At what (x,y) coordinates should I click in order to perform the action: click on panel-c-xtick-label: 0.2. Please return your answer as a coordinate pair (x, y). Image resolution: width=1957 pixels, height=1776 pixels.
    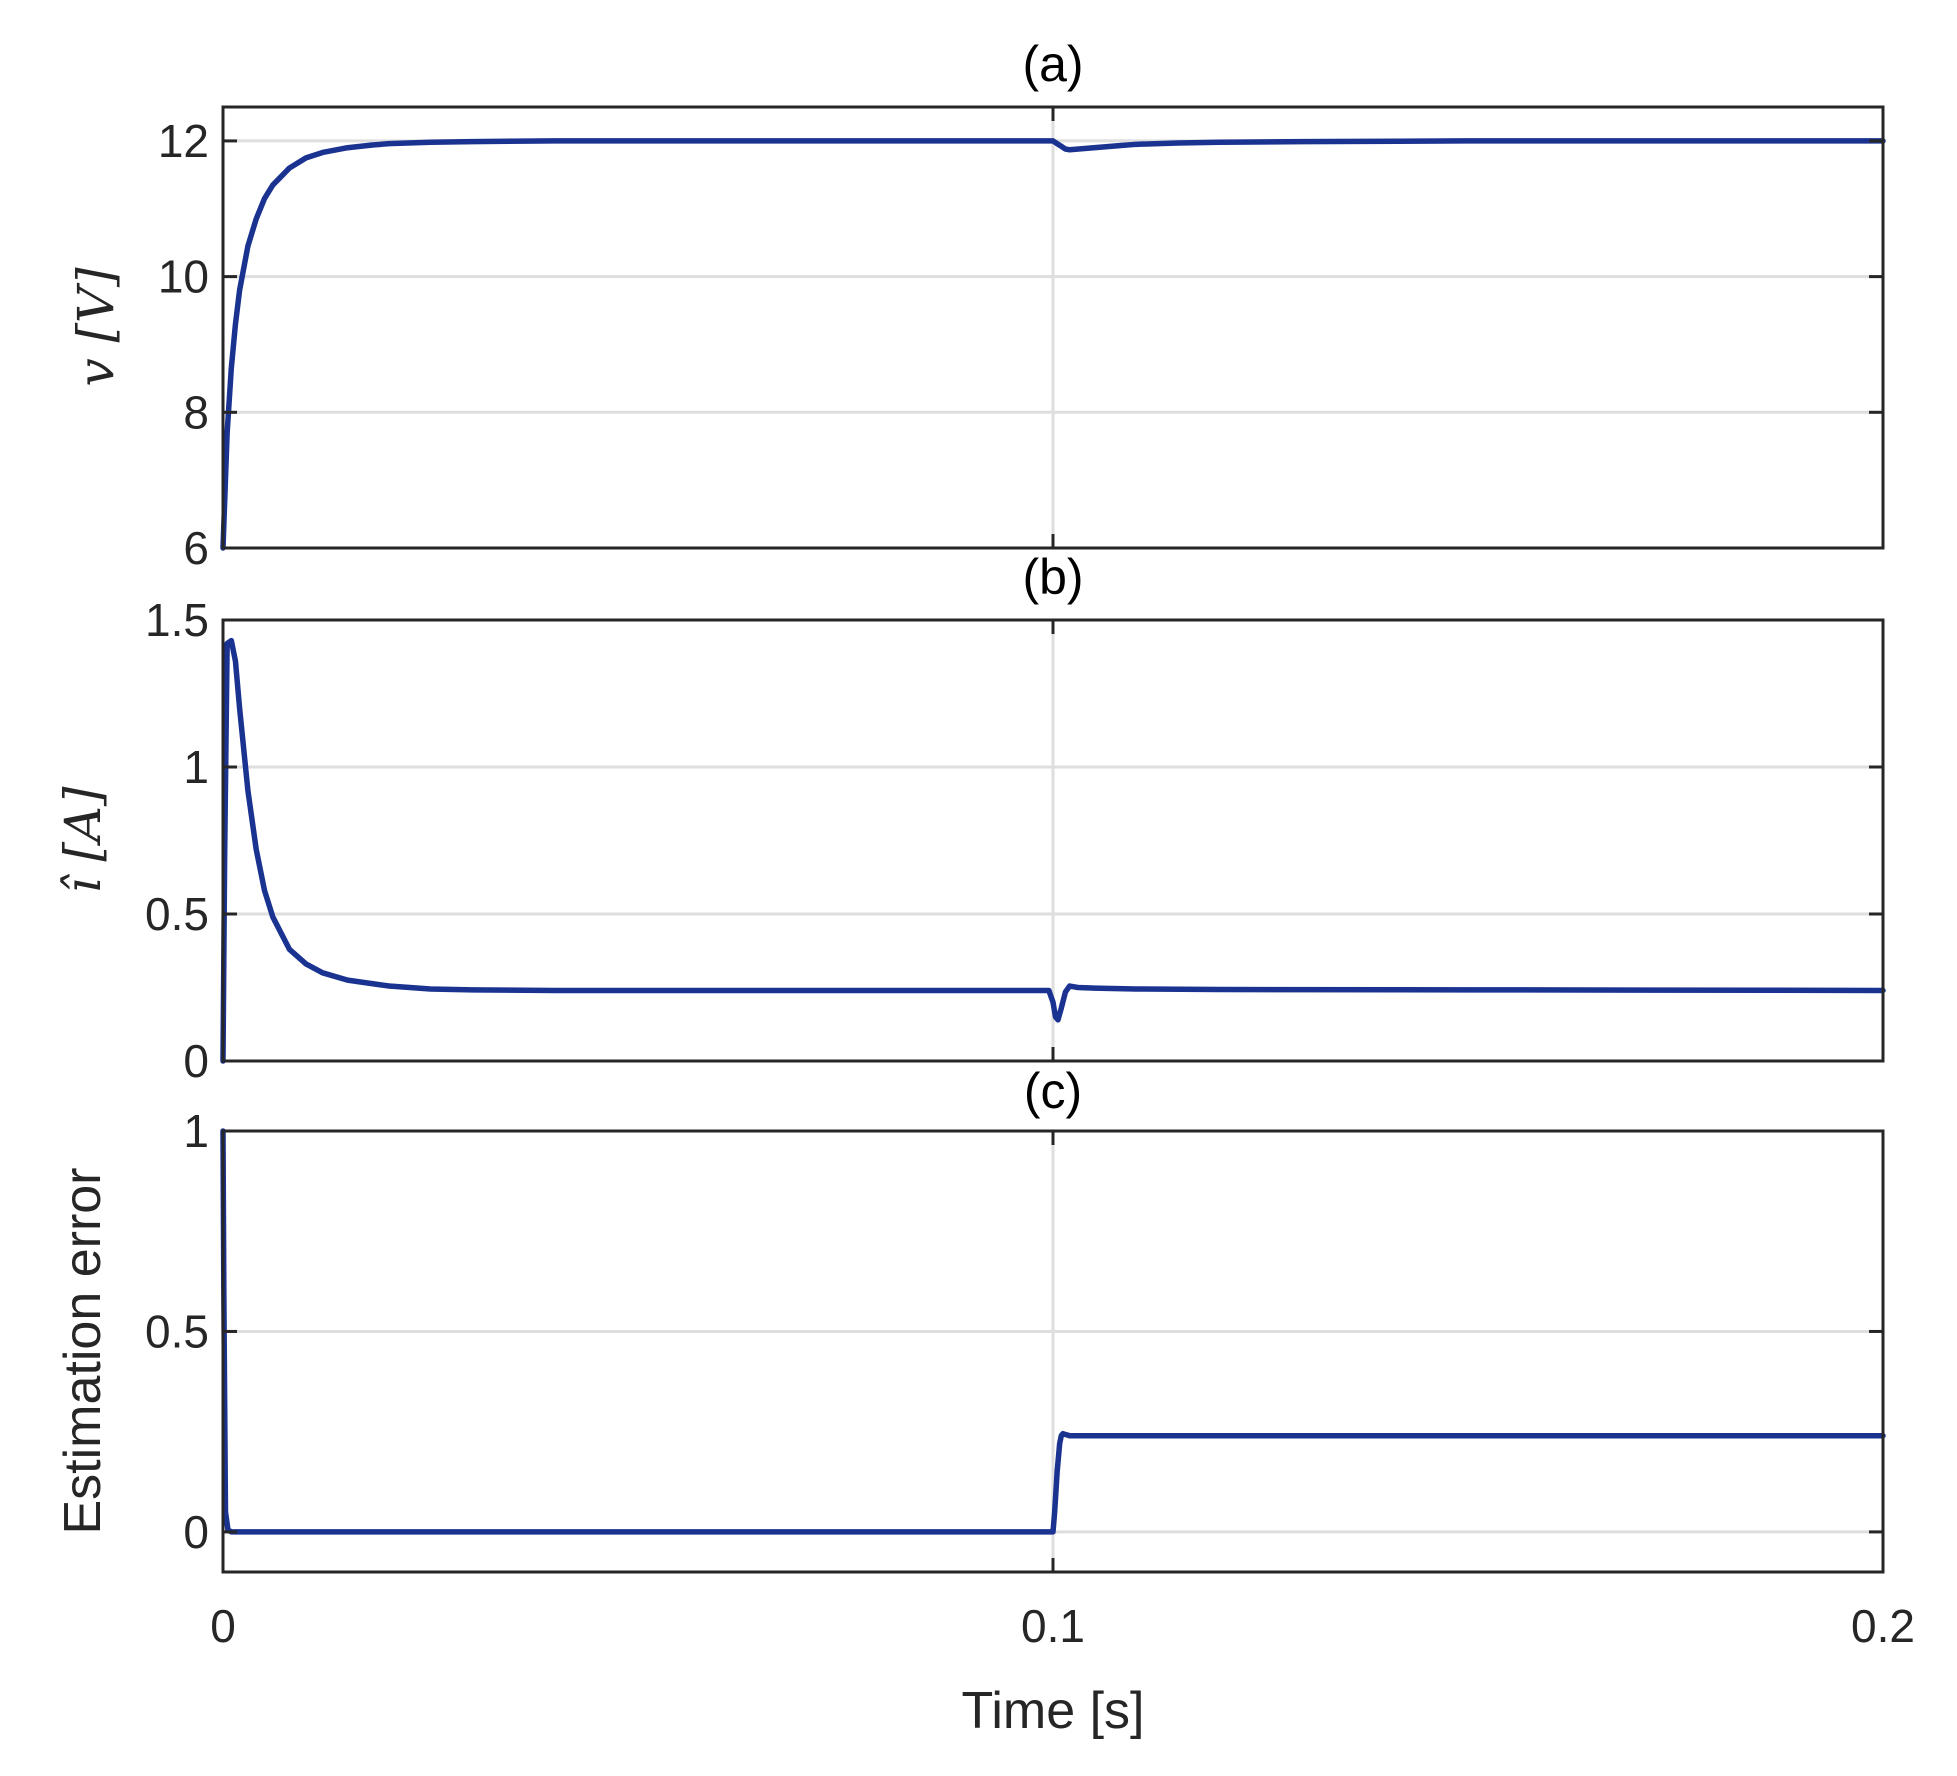
    Looking at the image, I should click on (1883, 1626).